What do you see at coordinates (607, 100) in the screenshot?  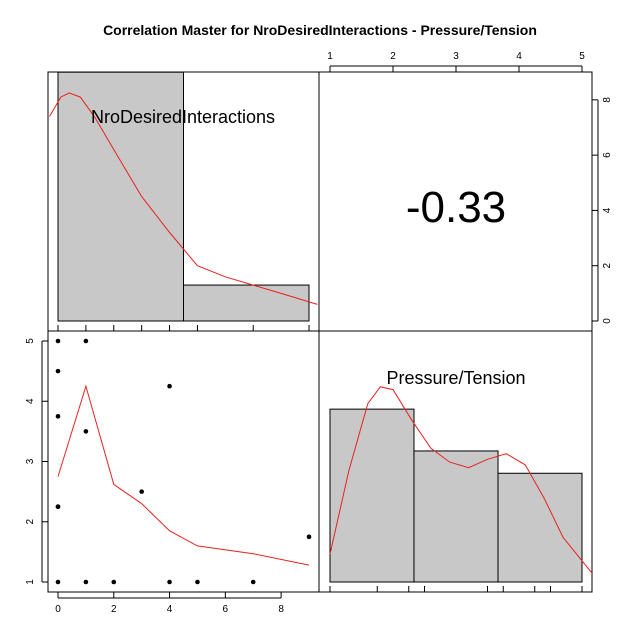 I see `right-axis-tick-label: 8` at bounding box center [607, 100].